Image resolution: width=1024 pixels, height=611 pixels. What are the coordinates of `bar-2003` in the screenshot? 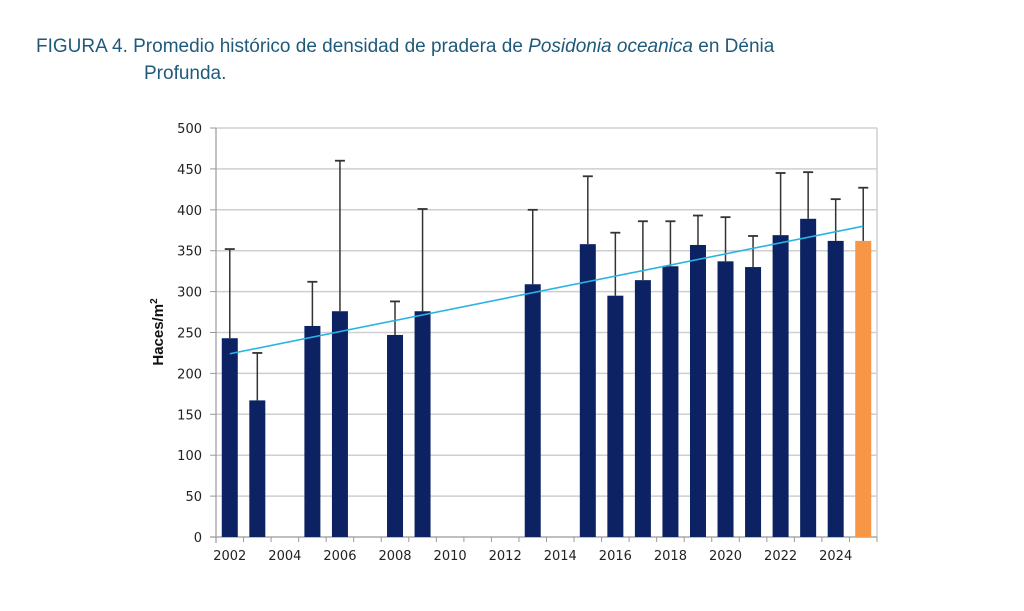 It's located at (257, 468).